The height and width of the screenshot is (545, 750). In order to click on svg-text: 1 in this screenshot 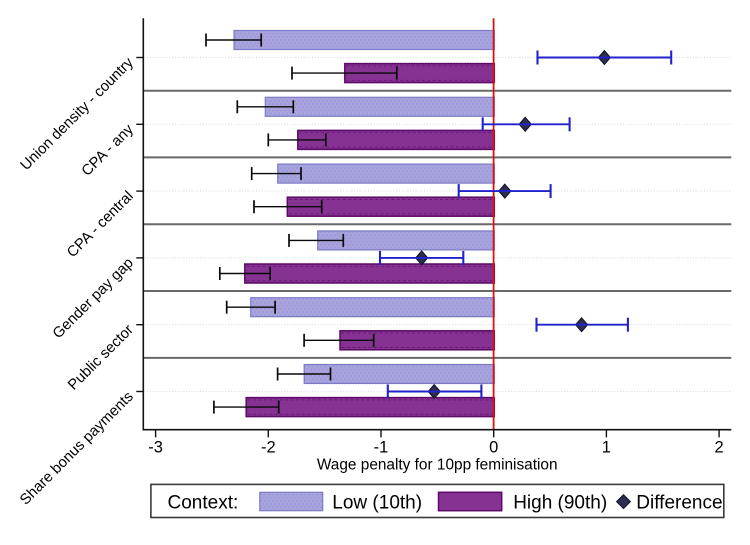, I will do `click(606, 448)`.